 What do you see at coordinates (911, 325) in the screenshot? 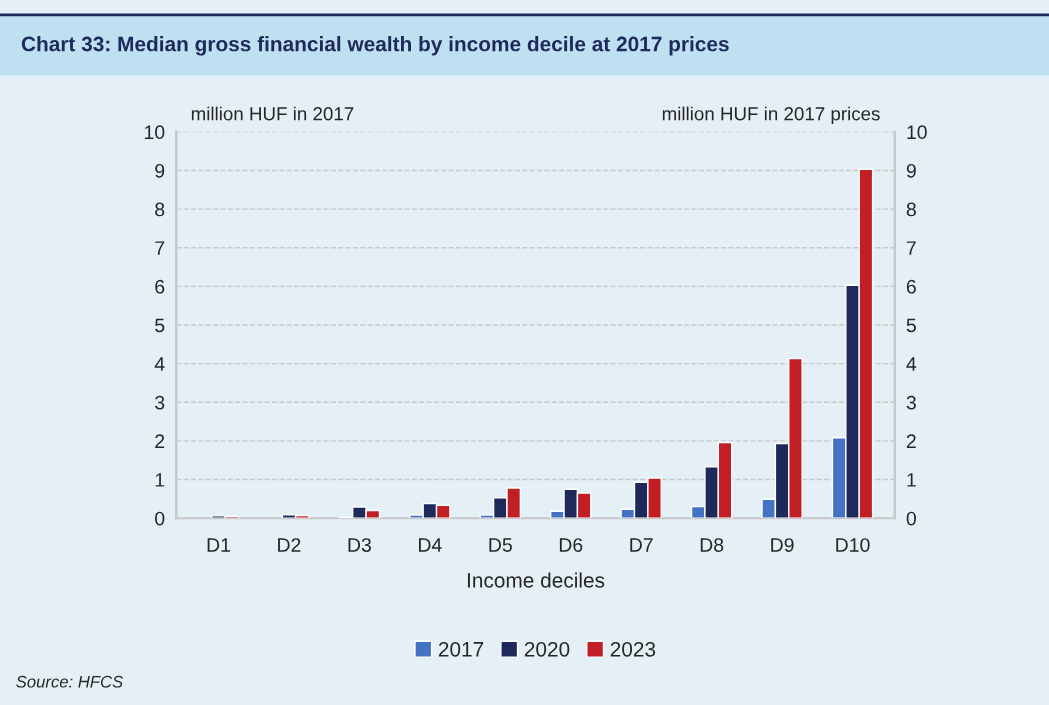
I see `y2-tick-label: 5` at bounding box center [911, 325].